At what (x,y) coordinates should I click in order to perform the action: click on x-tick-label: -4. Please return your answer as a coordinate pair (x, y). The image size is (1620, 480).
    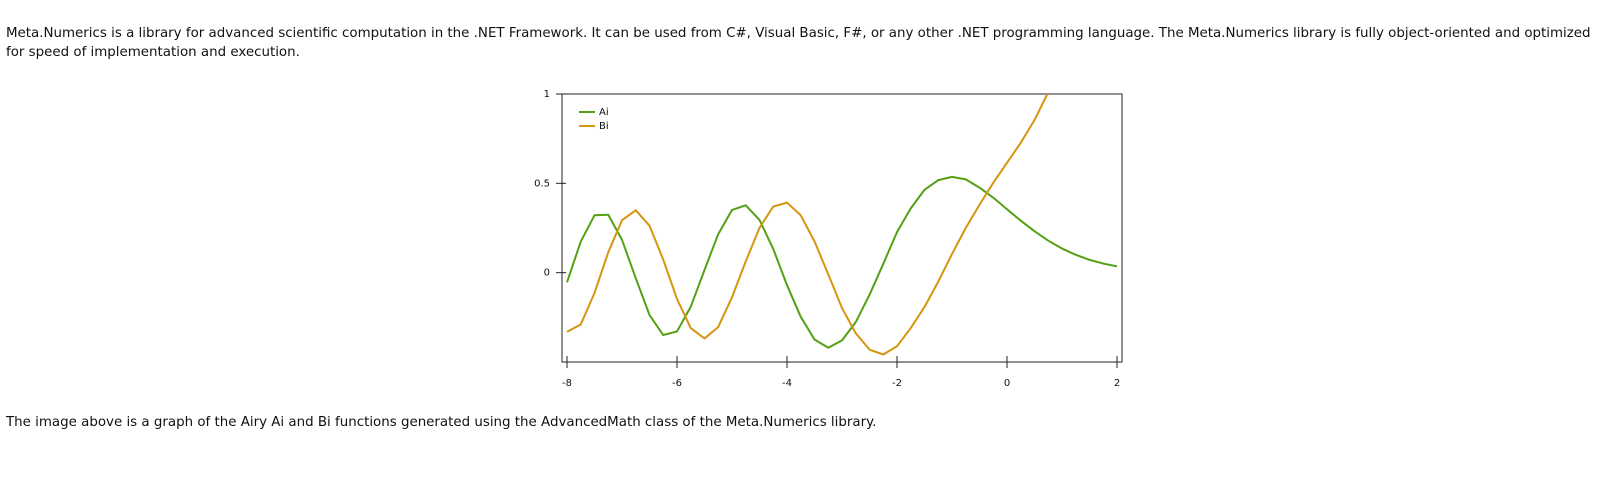
    Looking at the image, I should click on (787, 383).